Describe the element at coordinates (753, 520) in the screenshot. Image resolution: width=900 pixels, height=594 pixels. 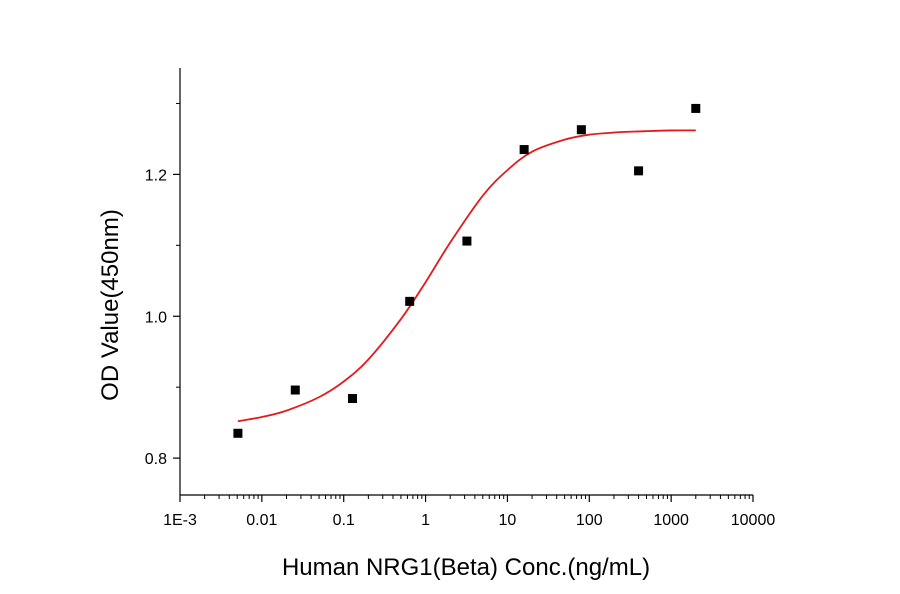
I see `x-tick-label: 10000` at that location.